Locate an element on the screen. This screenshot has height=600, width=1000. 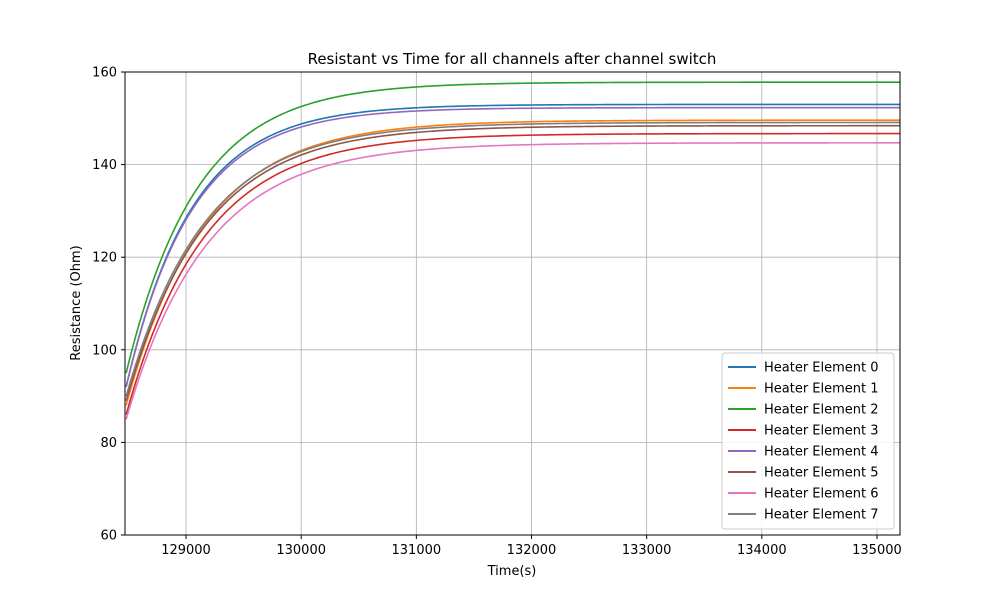
legend-item: Heater Element 3 is located at coordinates (803, 431).